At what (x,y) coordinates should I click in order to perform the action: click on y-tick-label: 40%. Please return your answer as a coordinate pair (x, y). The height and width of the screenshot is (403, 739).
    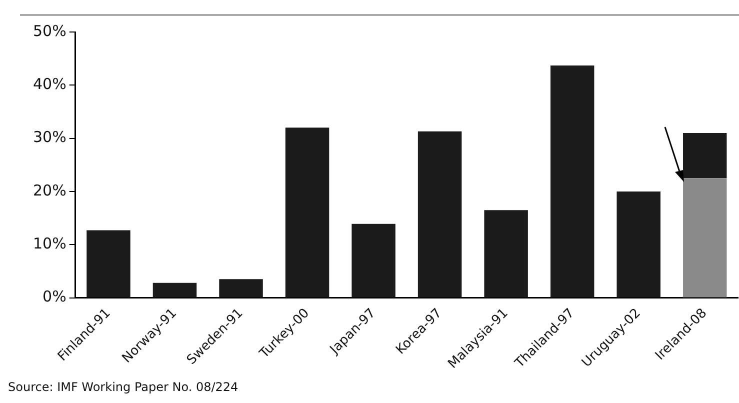
    Looking at the image, I should click on (49, 84).